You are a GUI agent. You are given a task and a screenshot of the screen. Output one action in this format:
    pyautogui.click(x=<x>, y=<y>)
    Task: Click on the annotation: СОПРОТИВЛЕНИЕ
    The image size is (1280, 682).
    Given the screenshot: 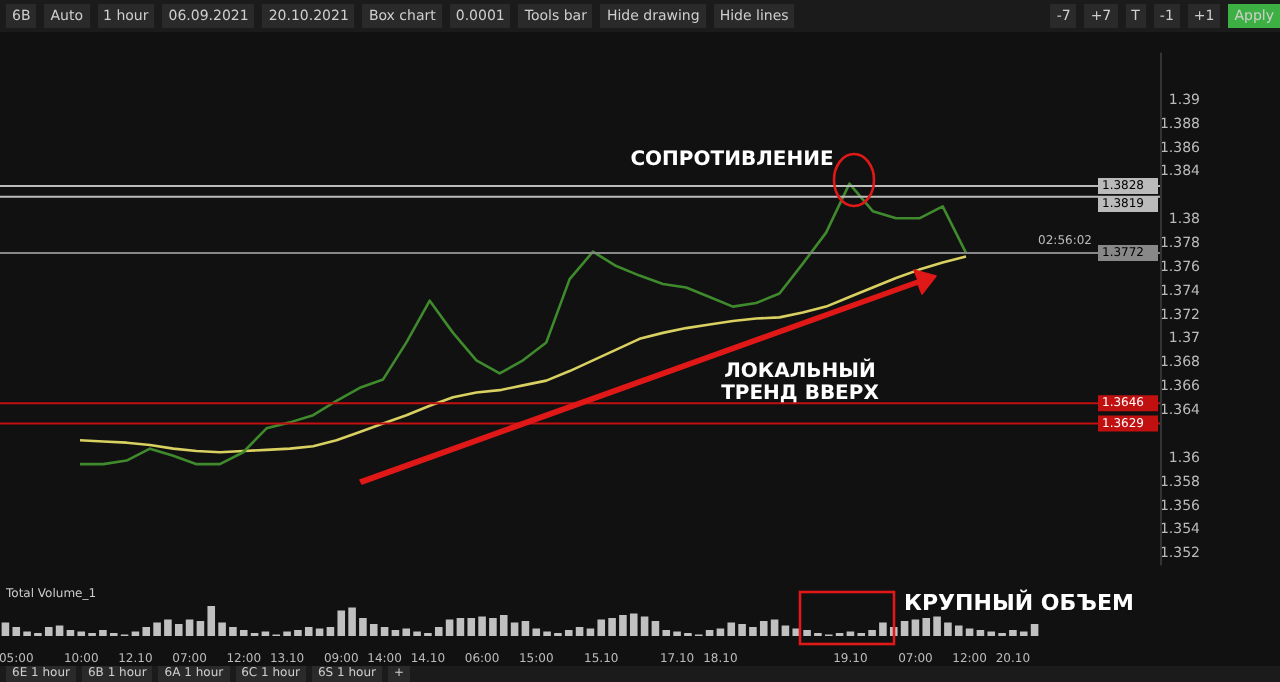 What is the action you would take?
    pyautogui.click(x=732, y=160)
    